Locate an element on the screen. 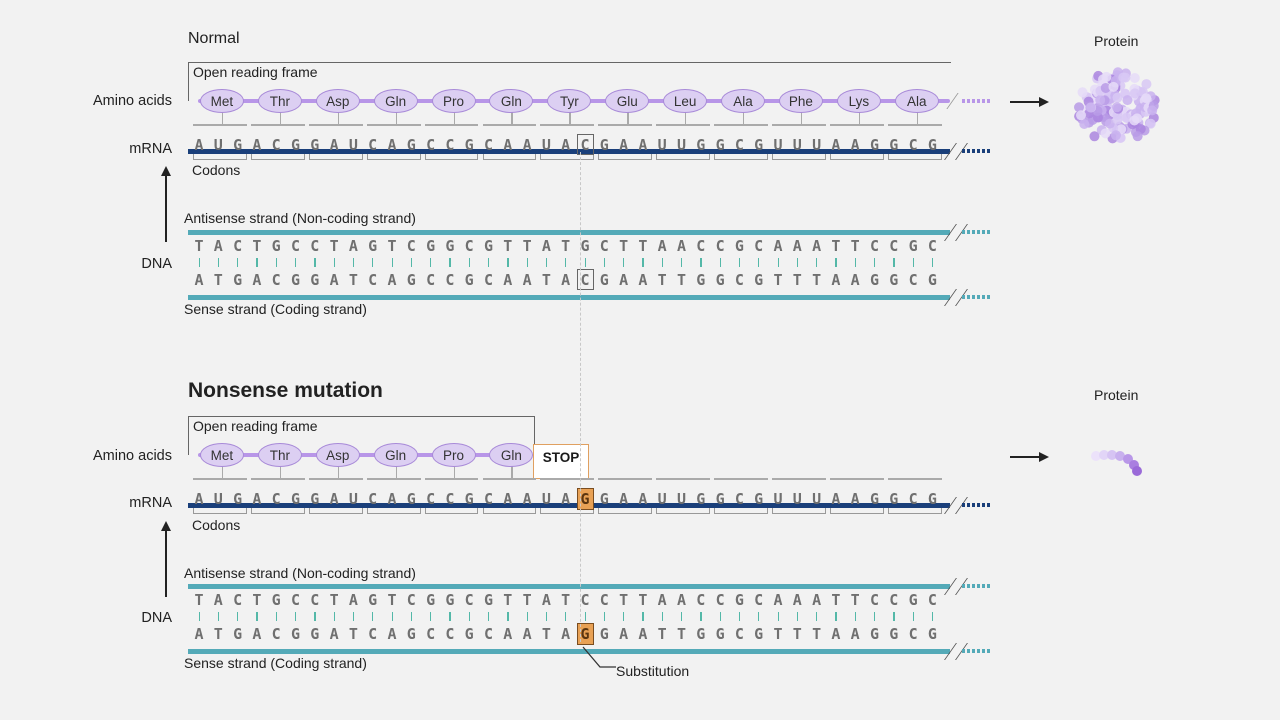  normal-mrna-label: mRNA is located at coordinates (150, 149).